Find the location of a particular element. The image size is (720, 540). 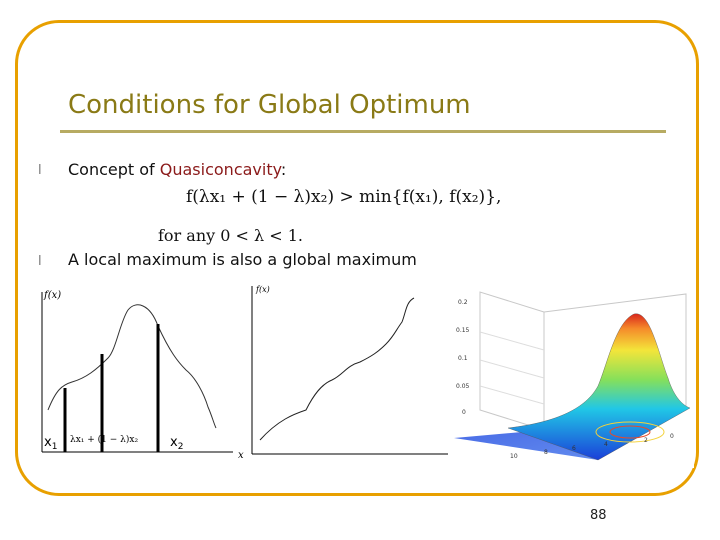

x-tick-label: 10 is located at coordinates (514, 456).